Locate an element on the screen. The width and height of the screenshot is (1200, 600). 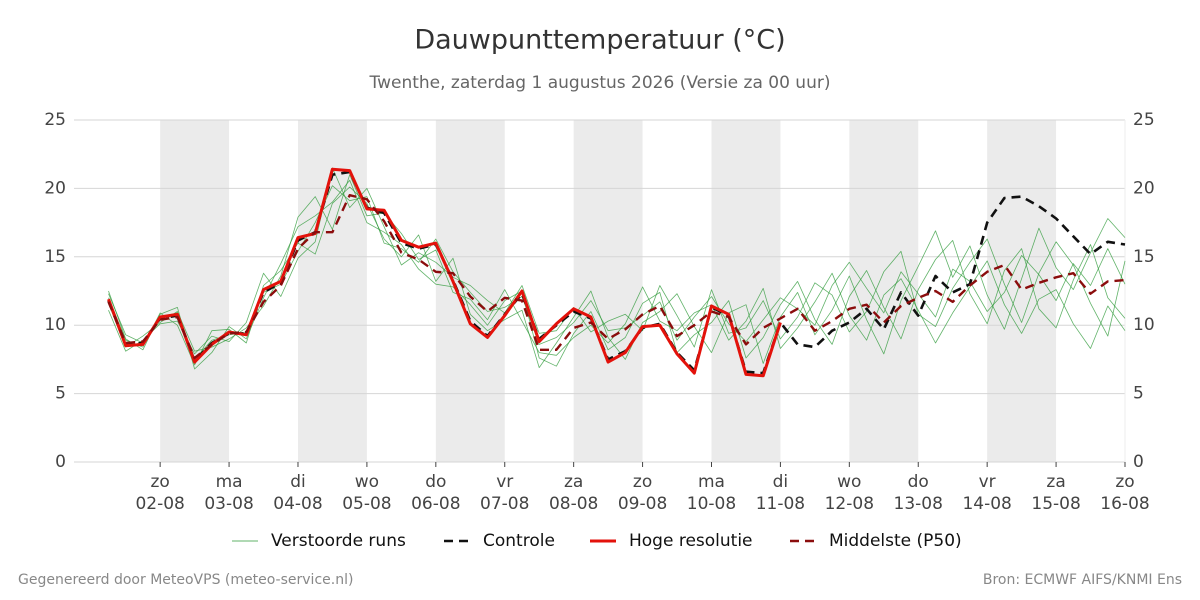
x-tick-date: 06-08 is located at coordinates (435, 504).